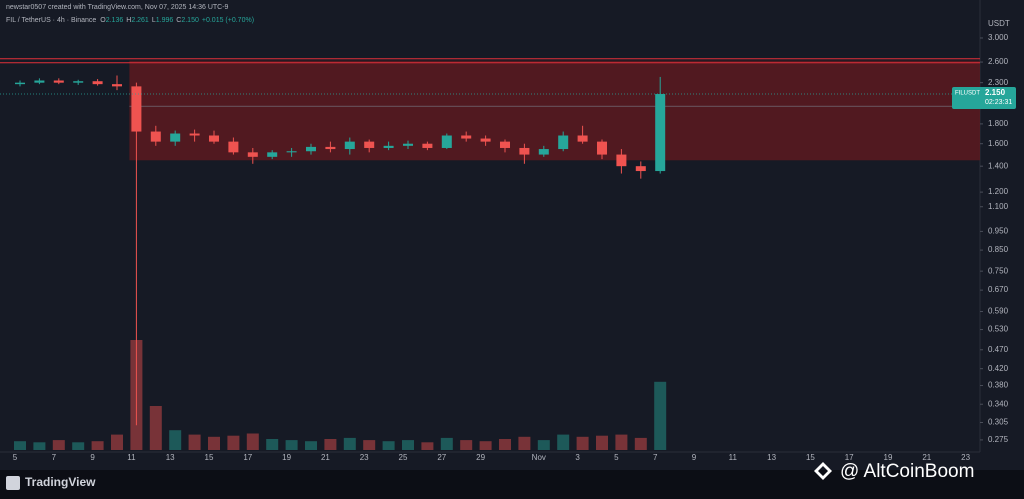  What do you see at coordinates (998, 37) in the screenshot?
I see `y-tick-label: 3.000` at bounding box center [998, 37].